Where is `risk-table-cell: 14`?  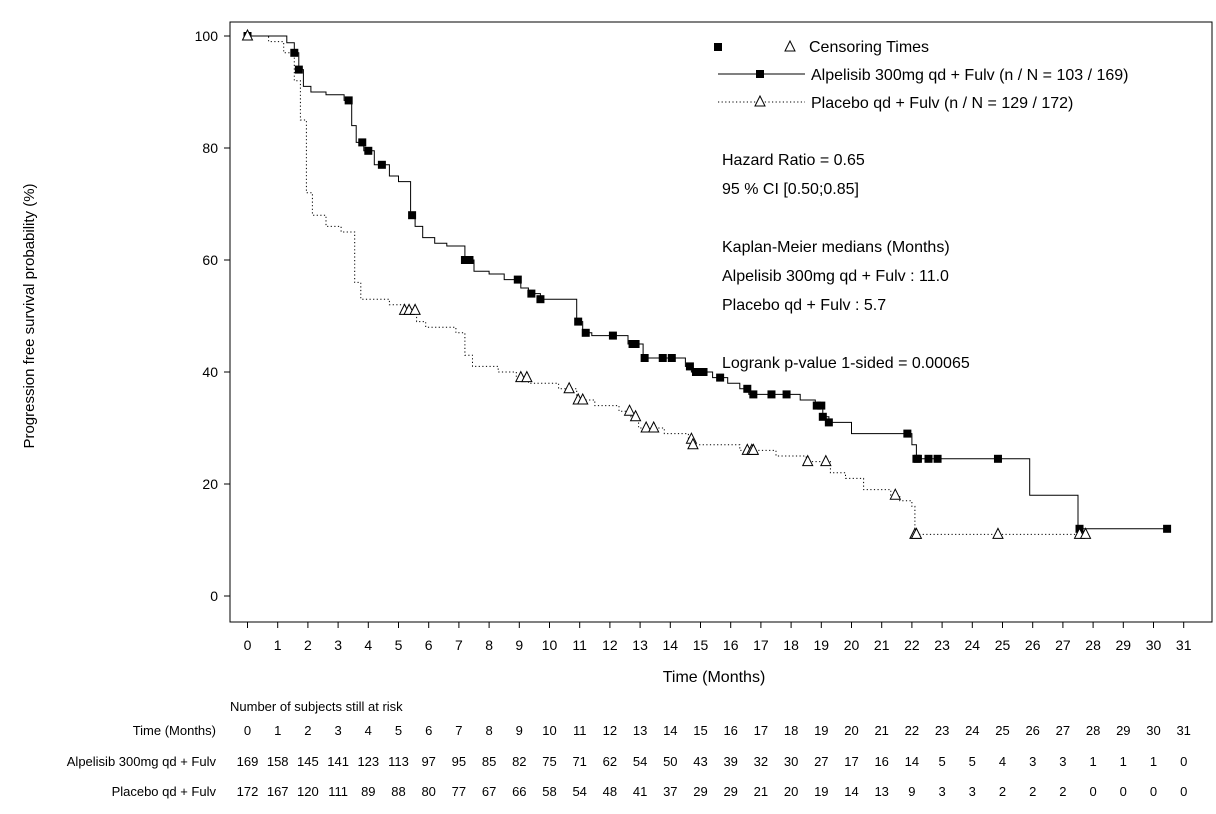 risk-table-cell: 14 is located at coordinates (851, 791).